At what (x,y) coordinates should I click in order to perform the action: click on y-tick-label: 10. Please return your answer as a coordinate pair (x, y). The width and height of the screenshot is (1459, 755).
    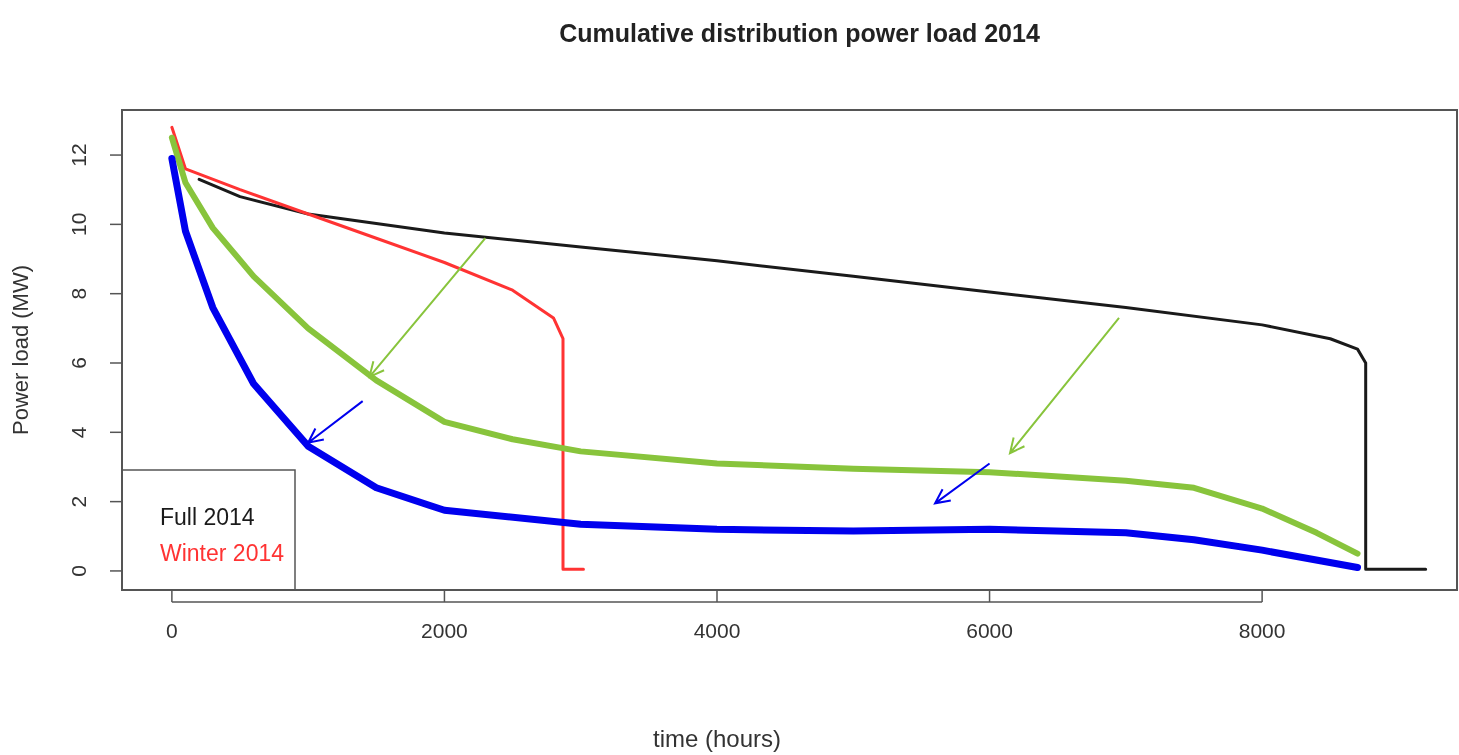
    Looking at the image, I should click on (78, 224).